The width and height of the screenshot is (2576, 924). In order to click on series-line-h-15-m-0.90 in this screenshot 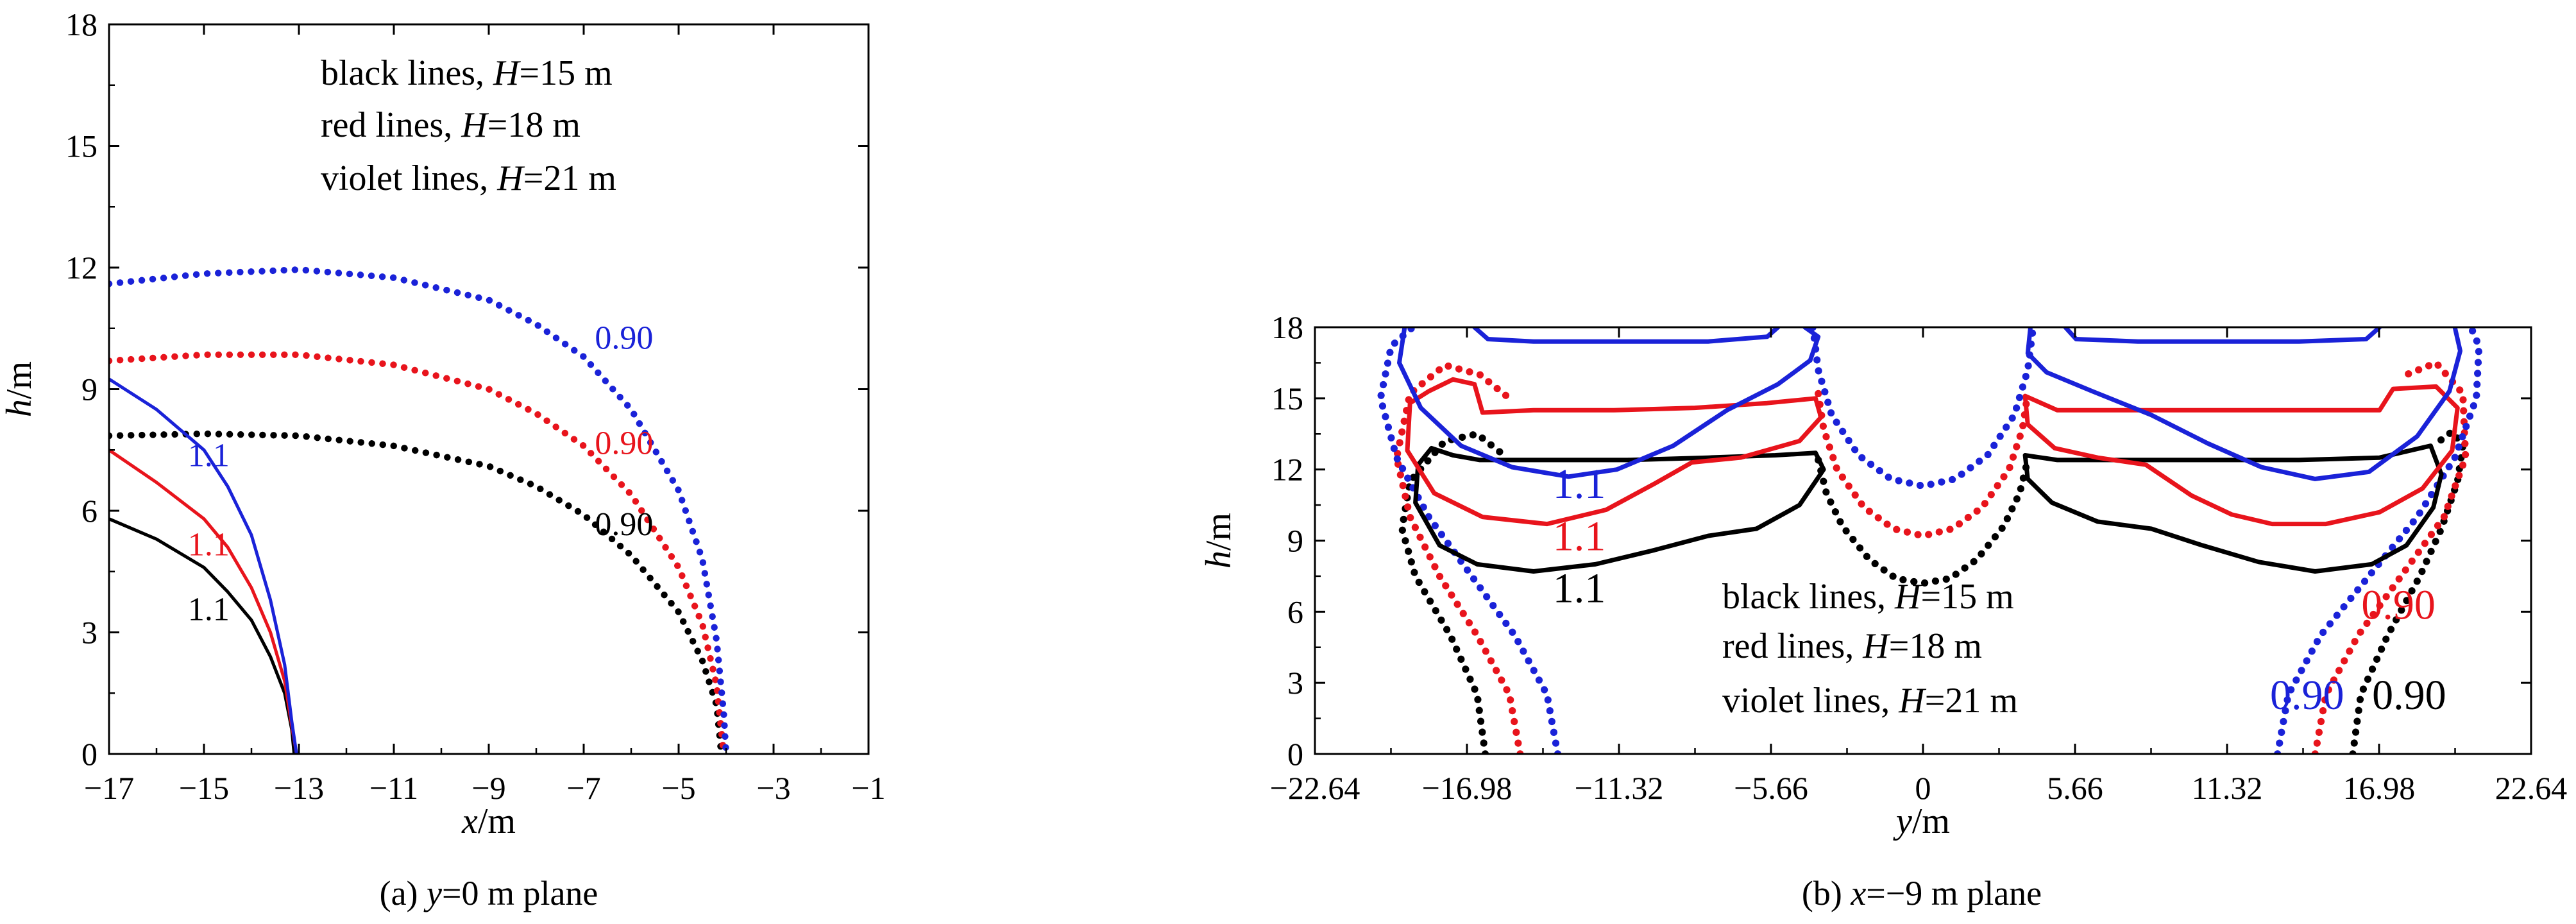, I will do `click(417, 592)`.